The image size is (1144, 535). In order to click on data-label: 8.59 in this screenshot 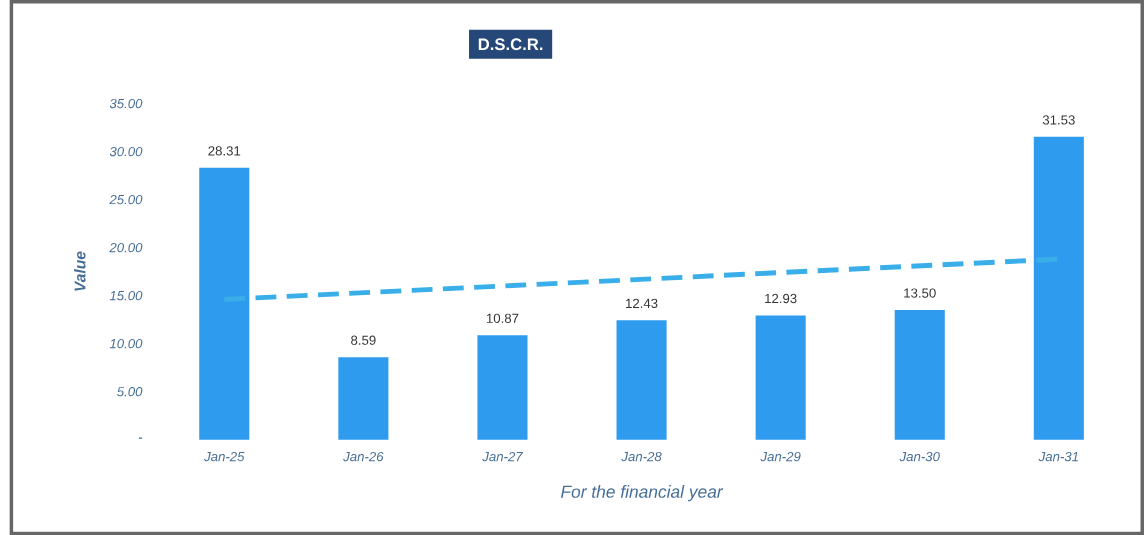, I will do `click(363, 340)`.